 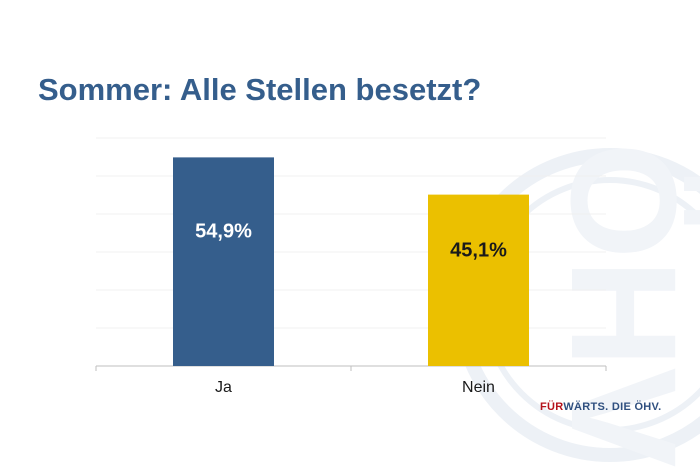 I want to click on bar-nein, so click(x=478, y=280).